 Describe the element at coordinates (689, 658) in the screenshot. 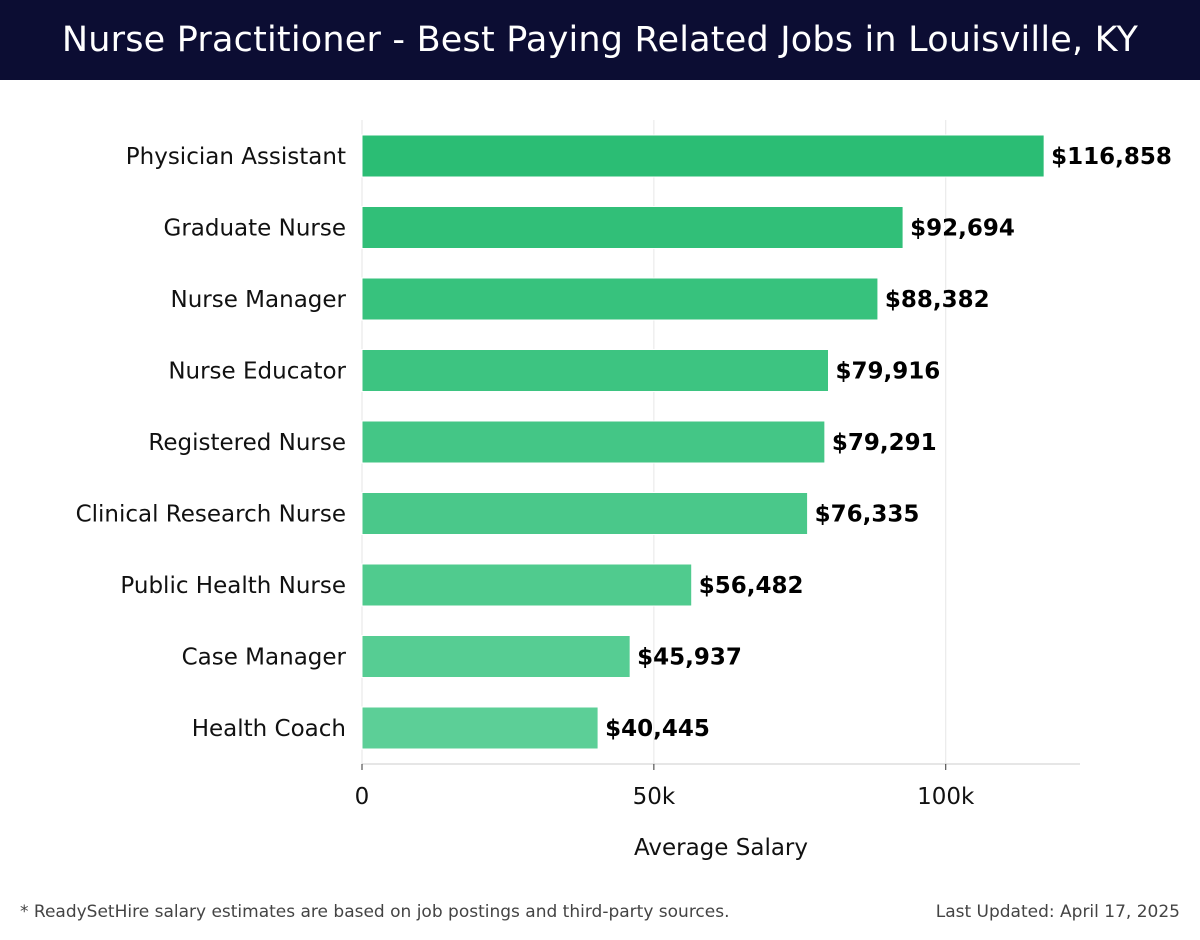

I see `value-label-7: $45,937` at that location.